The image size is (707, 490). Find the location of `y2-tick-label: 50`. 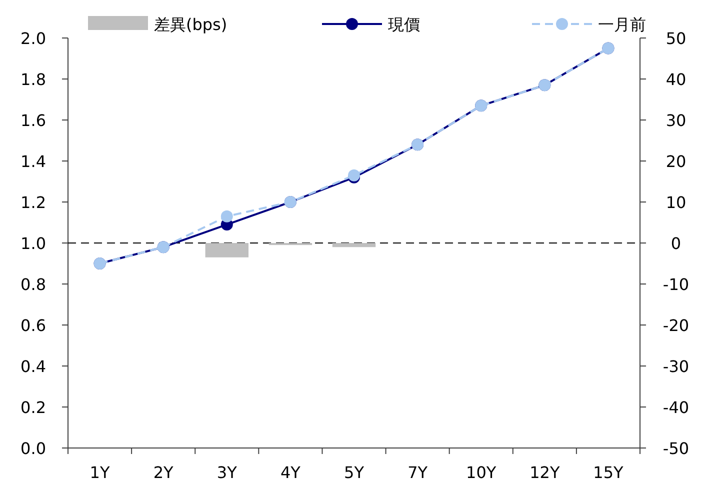

y2-tick-label: 50 is located at coordinates (676, 38).